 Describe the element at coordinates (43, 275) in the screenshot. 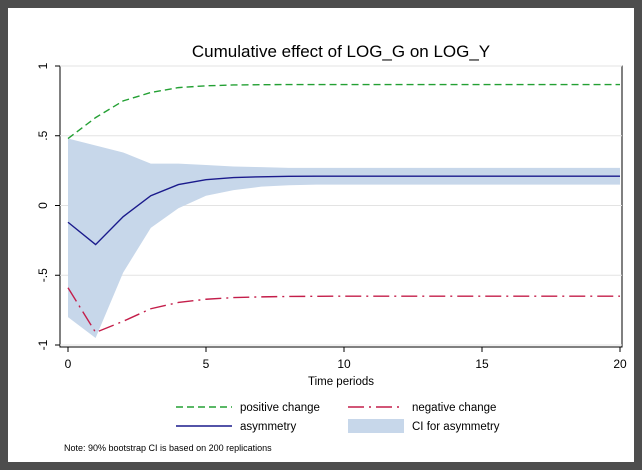

I see `y-tick-label-3: -.5` at that location.